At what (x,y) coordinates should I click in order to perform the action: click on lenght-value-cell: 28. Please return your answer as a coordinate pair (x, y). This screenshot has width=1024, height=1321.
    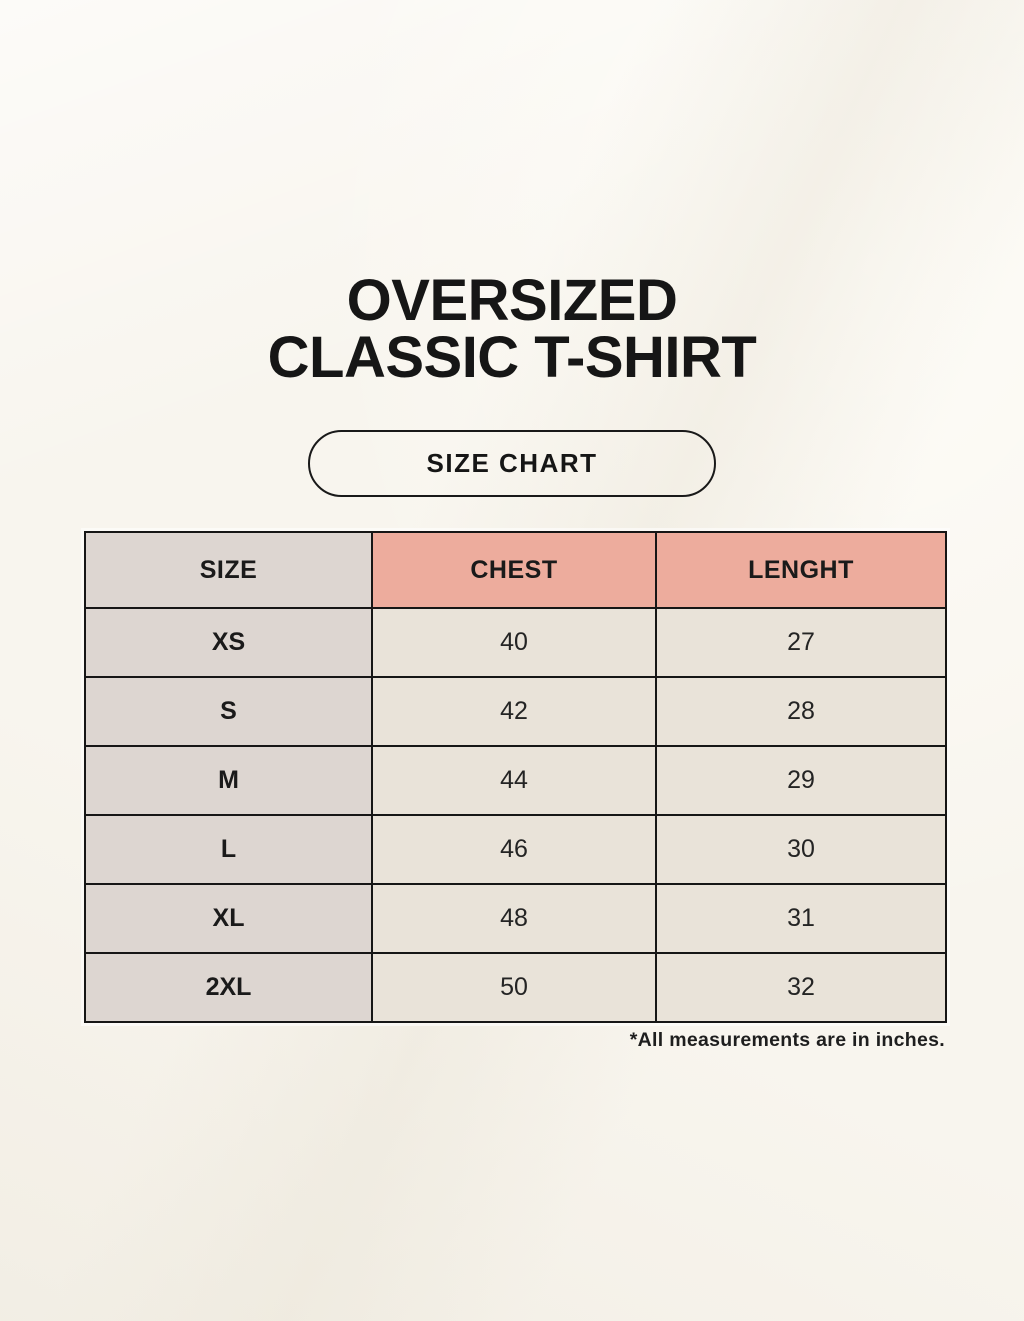
    Looking at the image, I should click on (801, 711).